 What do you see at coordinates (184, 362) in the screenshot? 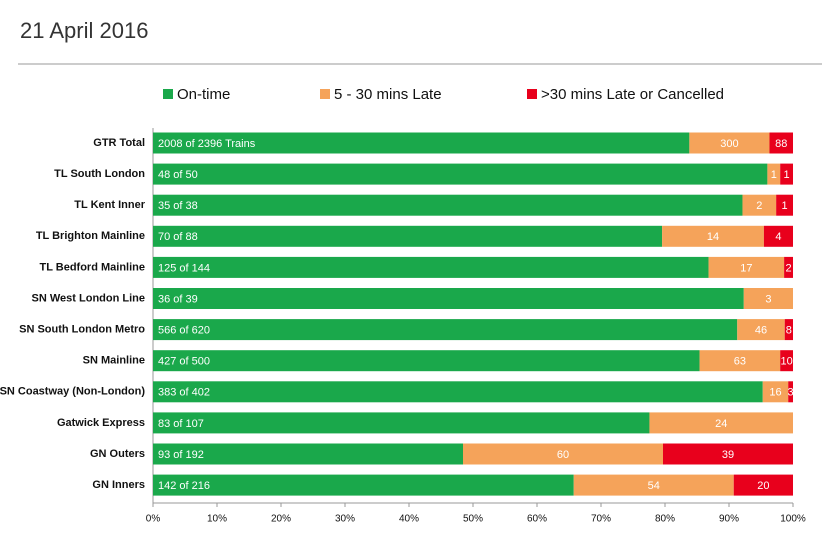
I see `data-label: 427 of 500` at bounding box center [184, 362].